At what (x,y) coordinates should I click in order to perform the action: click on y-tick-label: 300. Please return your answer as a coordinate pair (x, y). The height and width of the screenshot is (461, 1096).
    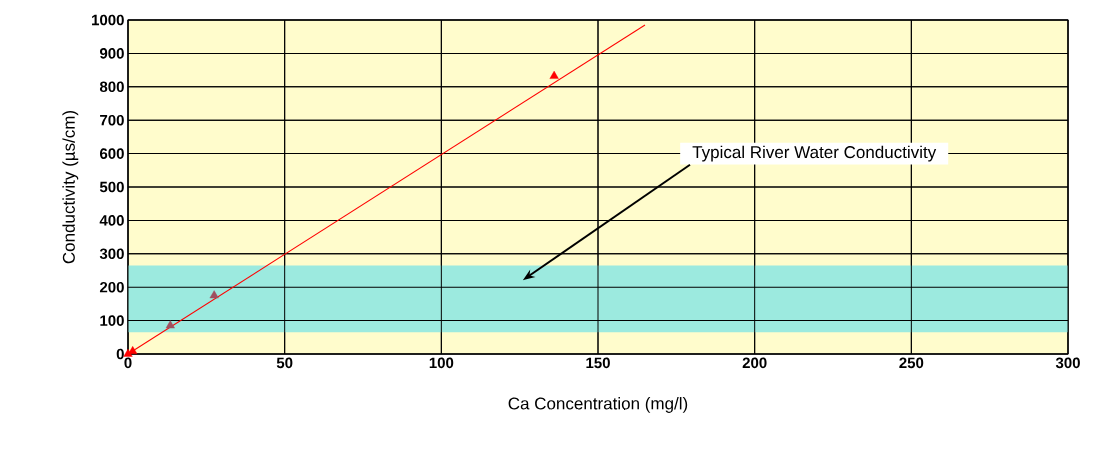
    Looking at the image, I should click on (111, 254).